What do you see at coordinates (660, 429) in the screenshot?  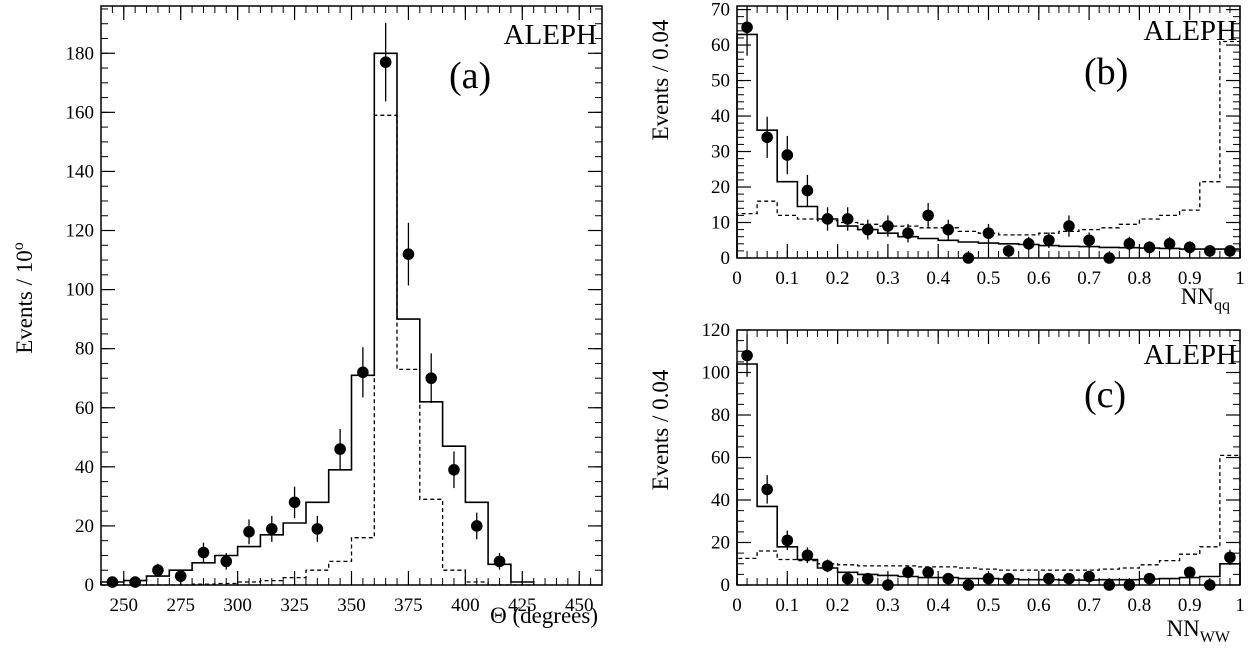 I see `panel-c-y-axis-label: Events / 0.04` at bounding box center [660, 429].